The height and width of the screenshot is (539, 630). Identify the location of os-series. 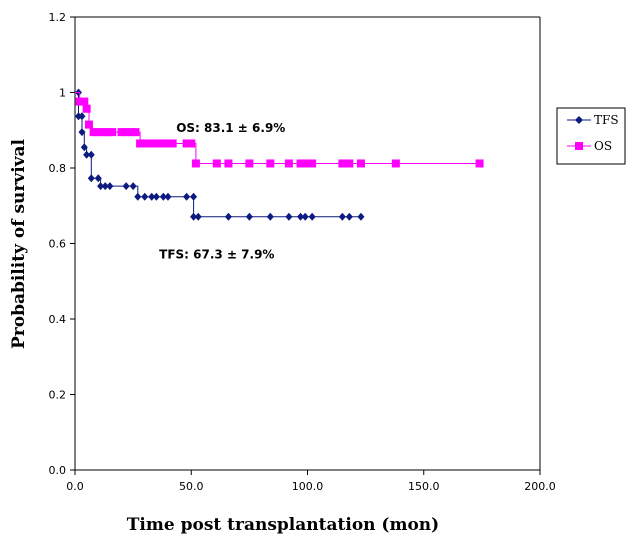
(279, 130).